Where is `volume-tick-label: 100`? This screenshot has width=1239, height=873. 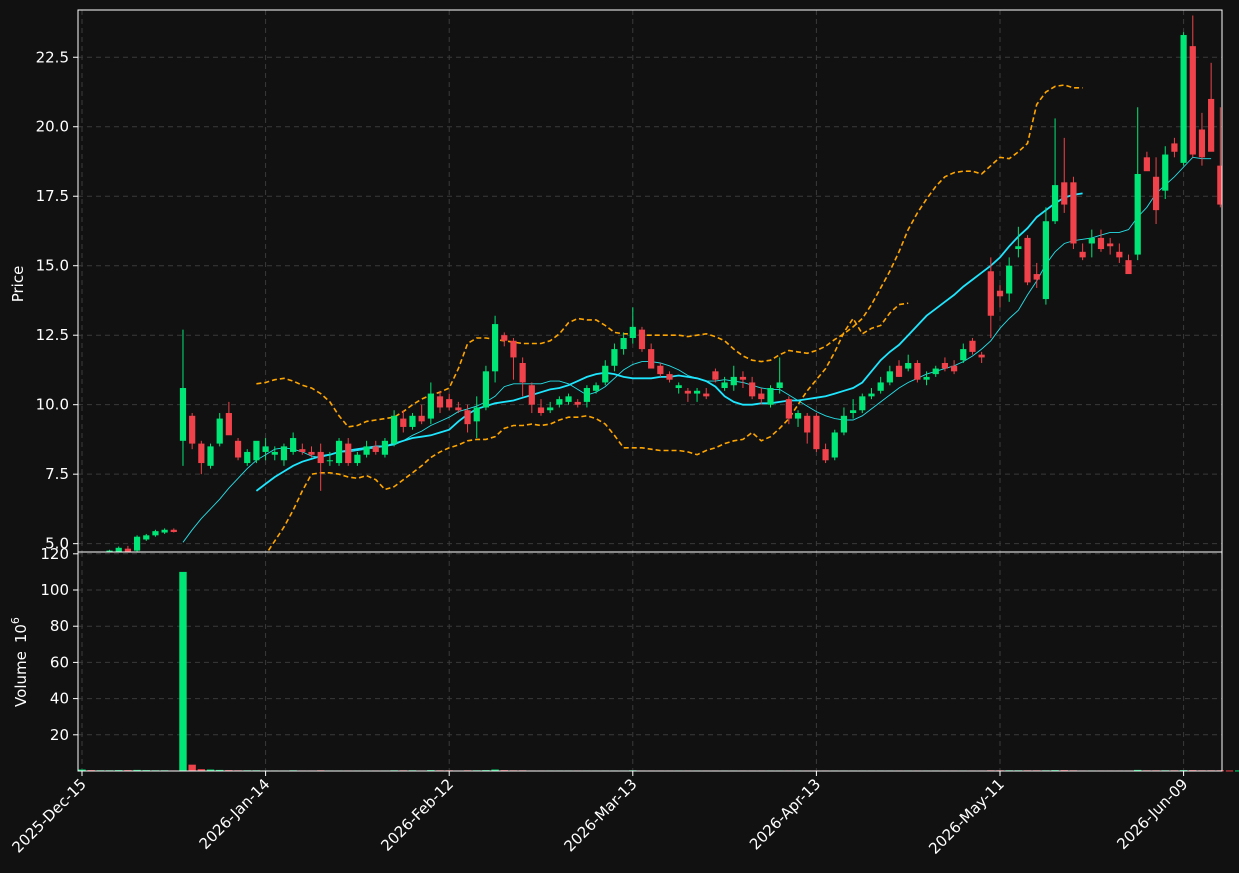
volume-tick-label: 100 is located at coordinates (54, 590).